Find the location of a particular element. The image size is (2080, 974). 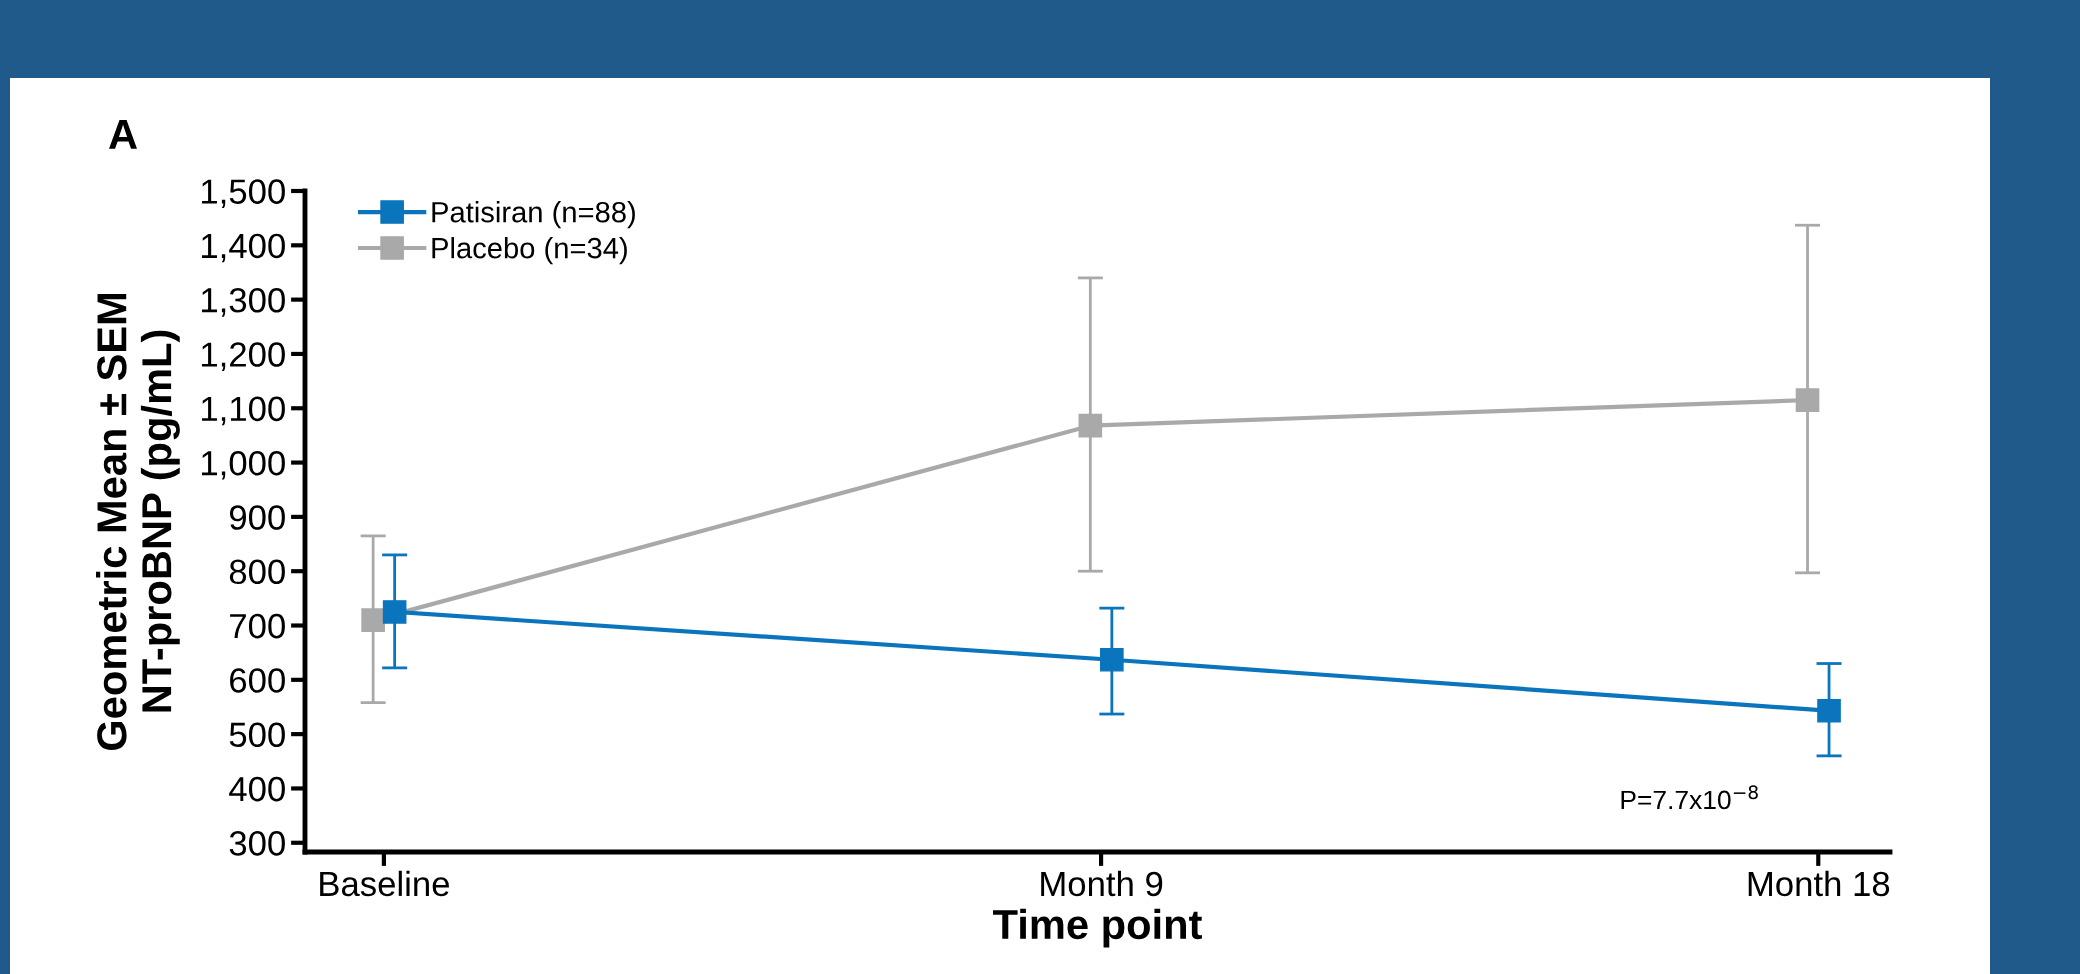

y-tick-label: 700 is located at coordinates (257, 626).